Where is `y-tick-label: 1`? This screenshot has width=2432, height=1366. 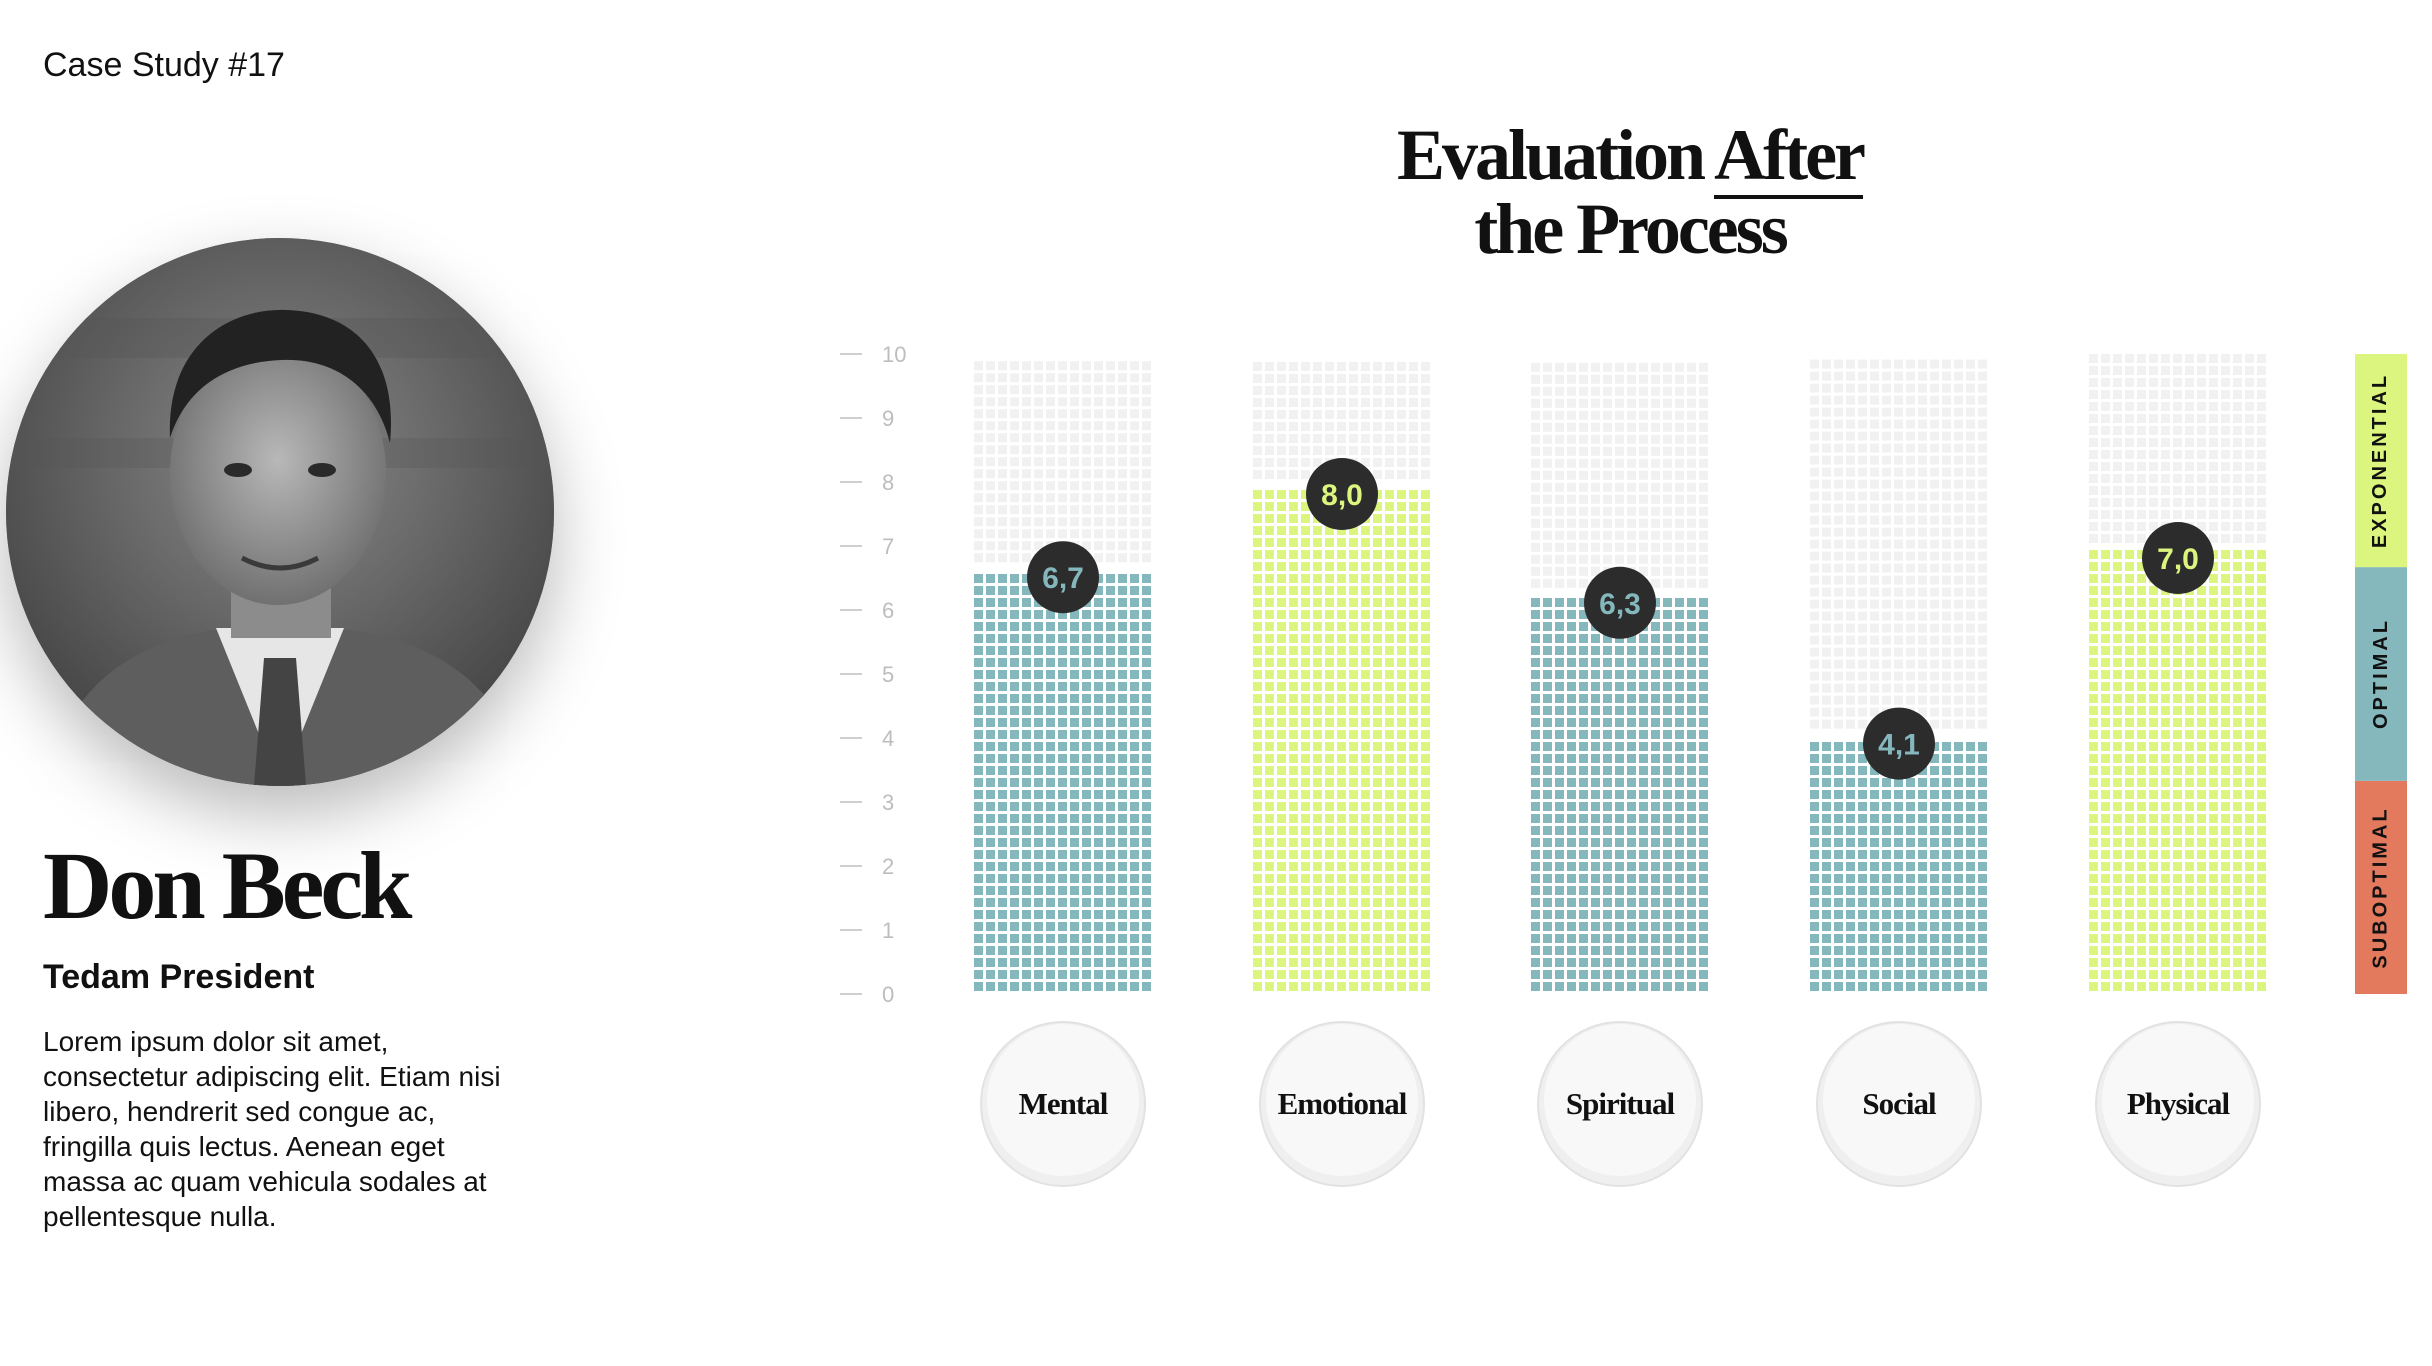 y-tick-label: 1 is located at coordinates (888, 930).